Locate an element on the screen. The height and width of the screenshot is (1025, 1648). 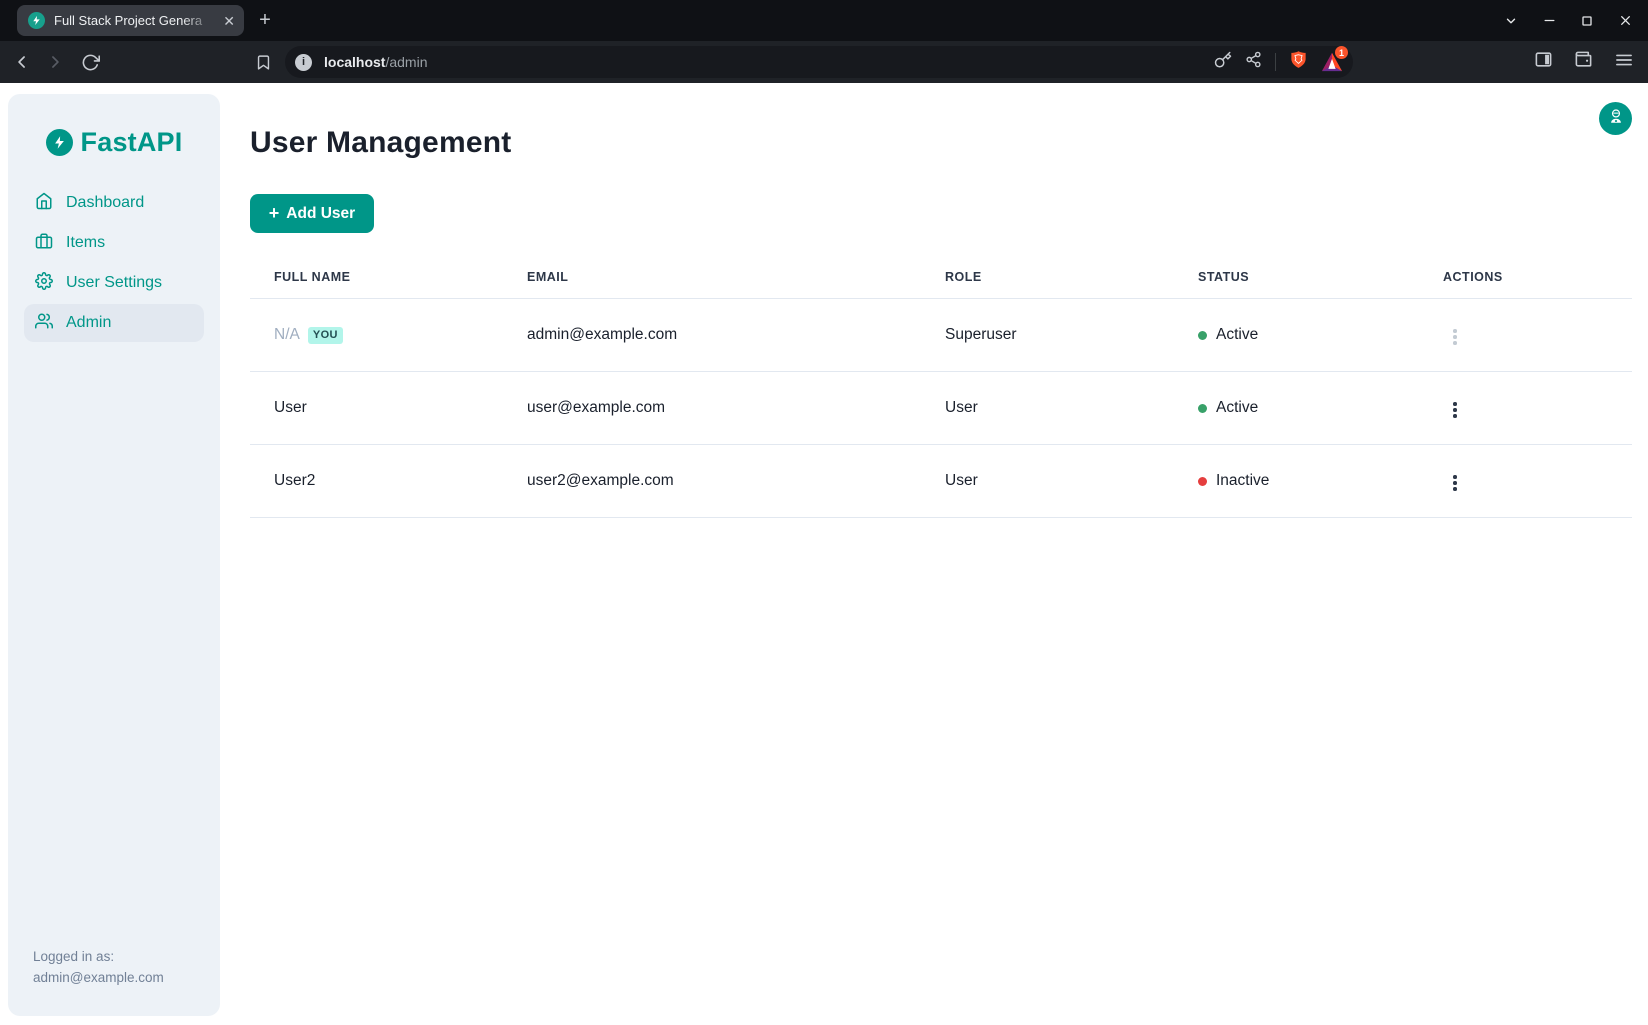
browser-tab: Full Stack Project Genera ✕ is located at coordinates (130, 20).